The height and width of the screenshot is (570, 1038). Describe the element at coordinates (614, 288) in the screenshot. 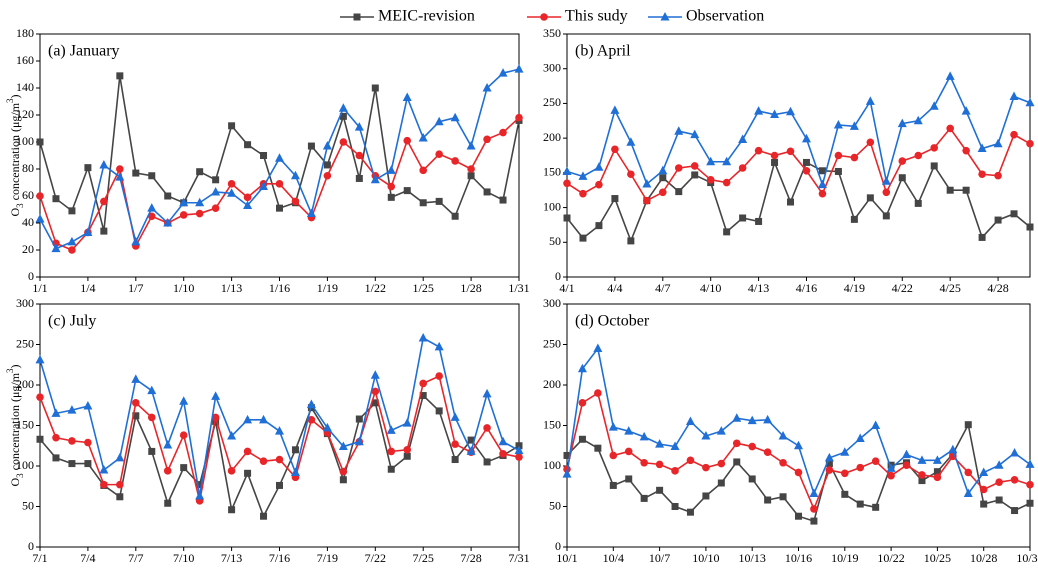

I see `x-tick-label: 4/4` at that location.